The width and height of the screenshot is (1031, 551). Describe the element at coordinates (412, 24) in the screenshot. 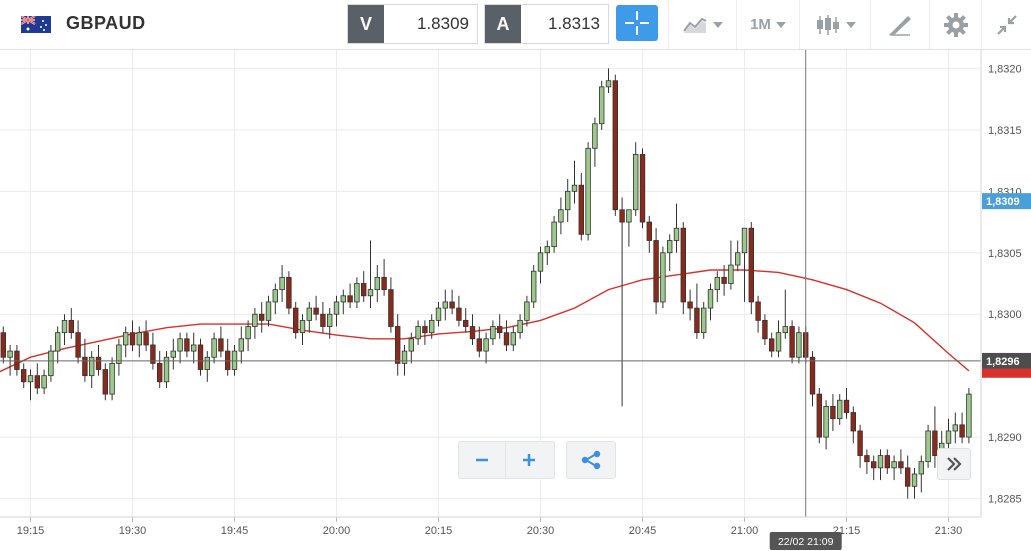

I see `bid-quote: V 1.8309` at that location.